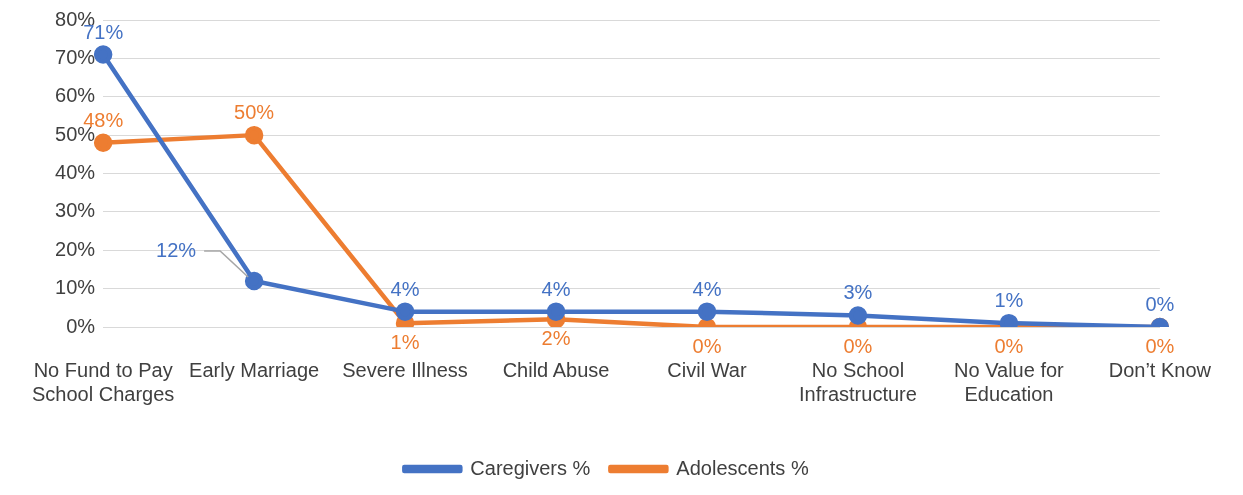  What do you see at coordinates (75, 210) in the screenshot?
I see `y-tick-label: 30%` at bounding box center [75, 210].